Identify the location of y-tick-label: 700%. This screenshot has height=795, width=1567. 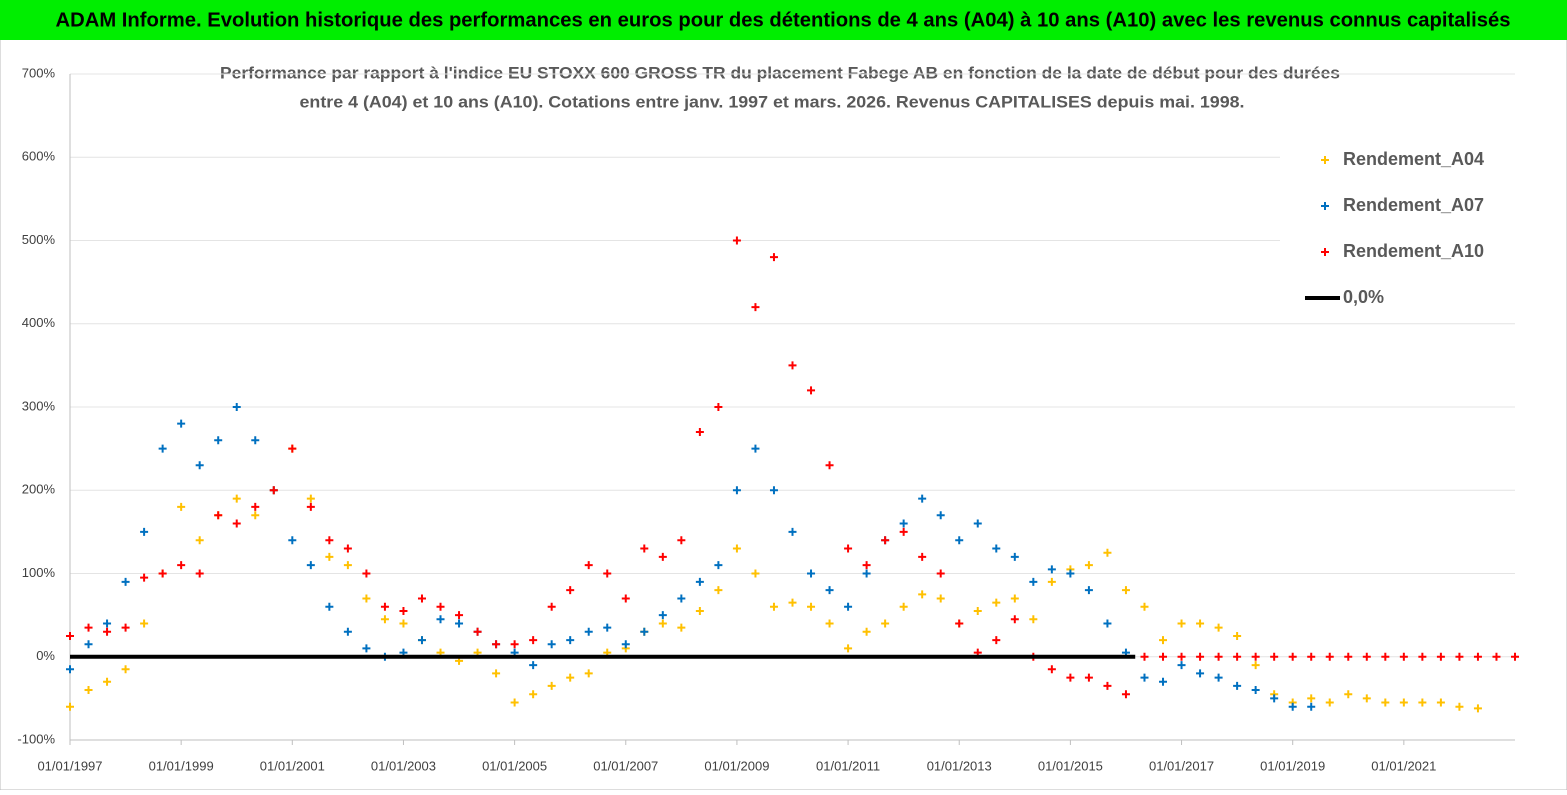
(39, 72).